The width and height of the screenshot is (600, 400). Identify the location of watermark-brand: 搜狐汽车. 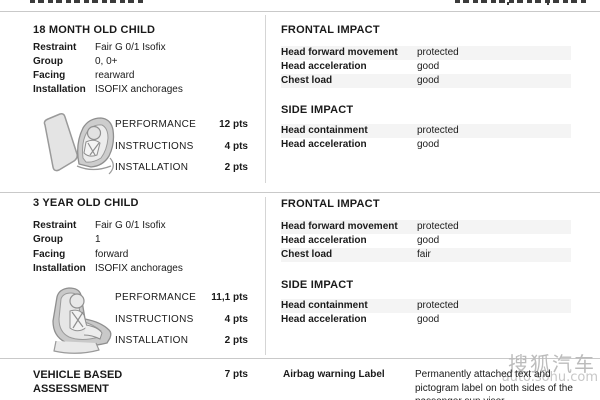
(552, 364).